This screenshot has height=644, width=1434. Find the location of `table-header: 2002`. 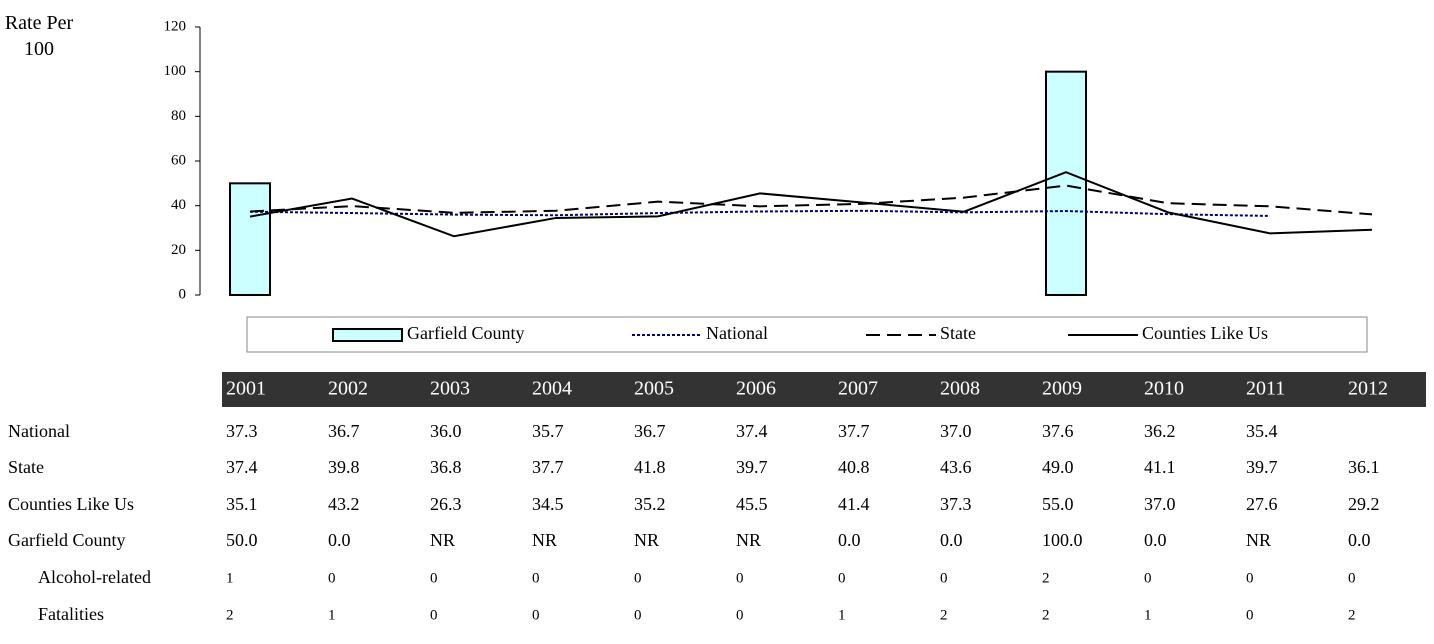

table-header: 2002 is located at coordinates (348, 389).